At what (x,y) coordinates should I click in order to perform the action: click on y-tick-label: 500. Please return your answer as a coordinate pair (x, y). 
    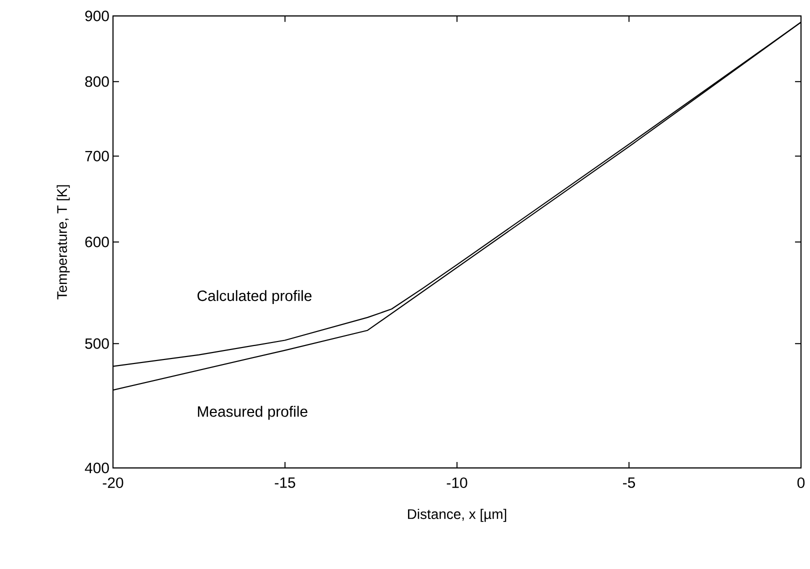
    Looking at the image, I should click on (97, 343).